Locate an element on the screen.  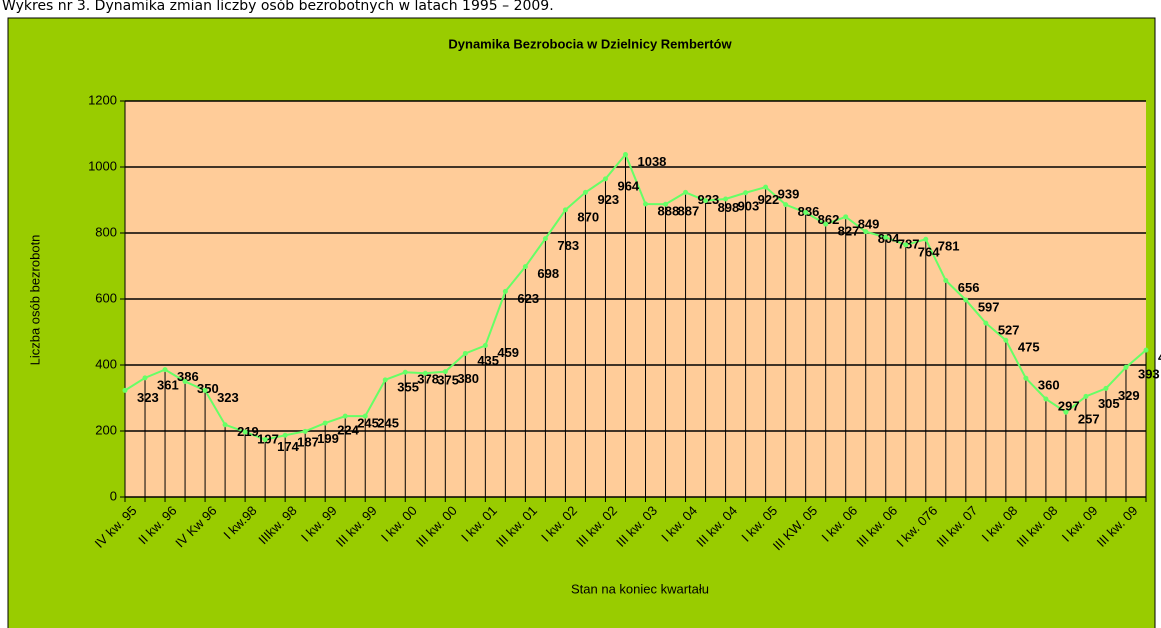
value-label: 804 is located at coordinates (889, 238).